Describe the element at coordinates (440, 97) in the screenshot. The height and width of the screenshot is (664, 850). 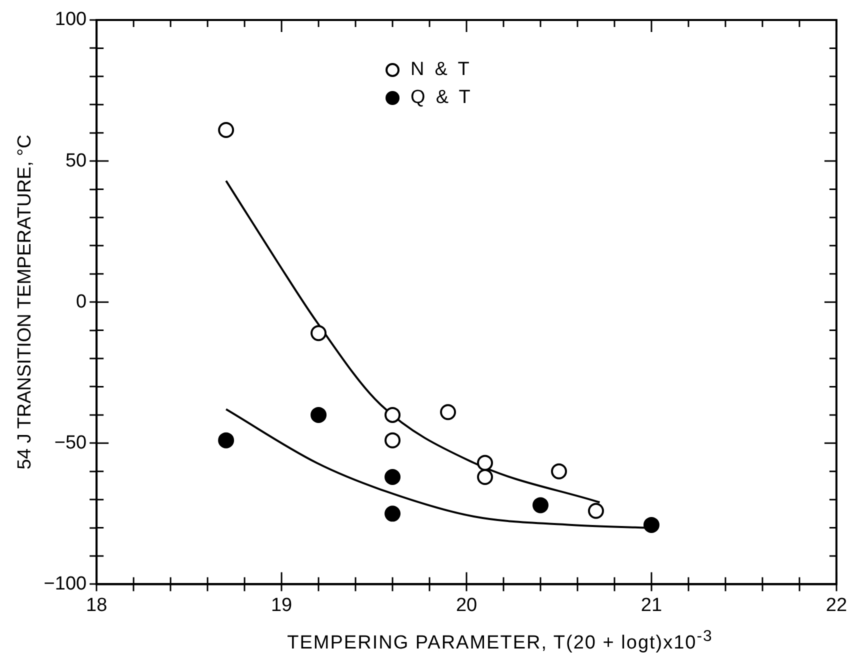
I see `legend-label: Q & T` at that location.